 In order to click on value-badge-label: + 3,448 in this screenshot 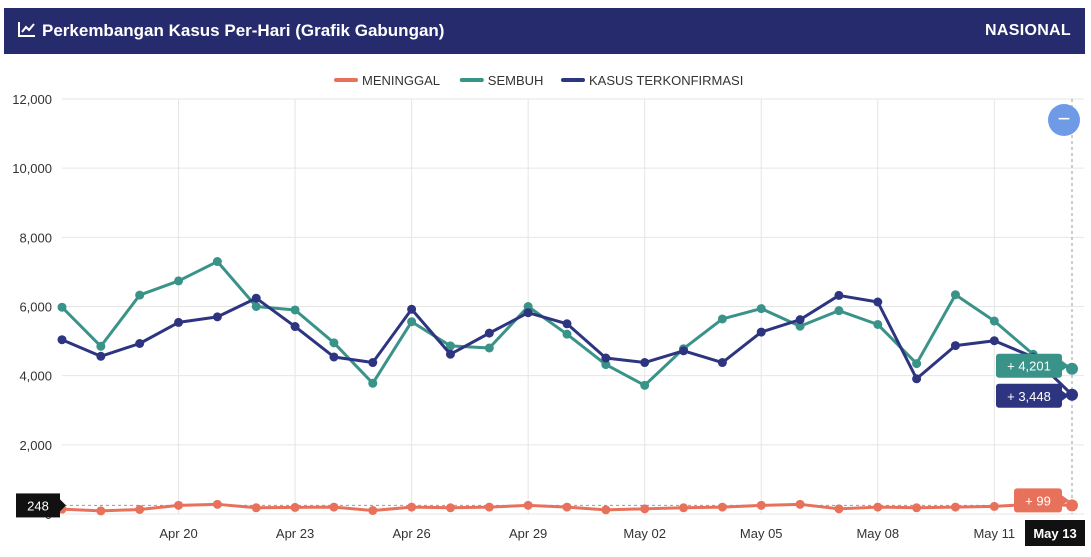, I will do `click(1029, 396)`.